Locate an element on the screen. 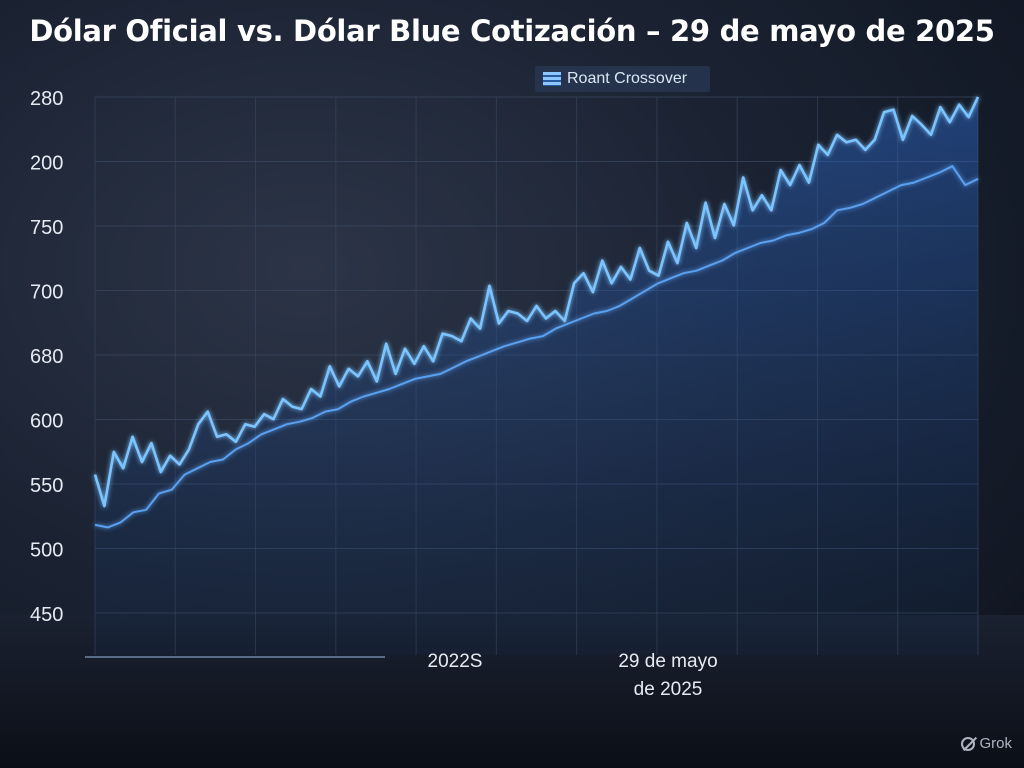  y-axis-ticks: 280 200 750 700 680 600 550 500 450 is located at coordinates (46, 357).